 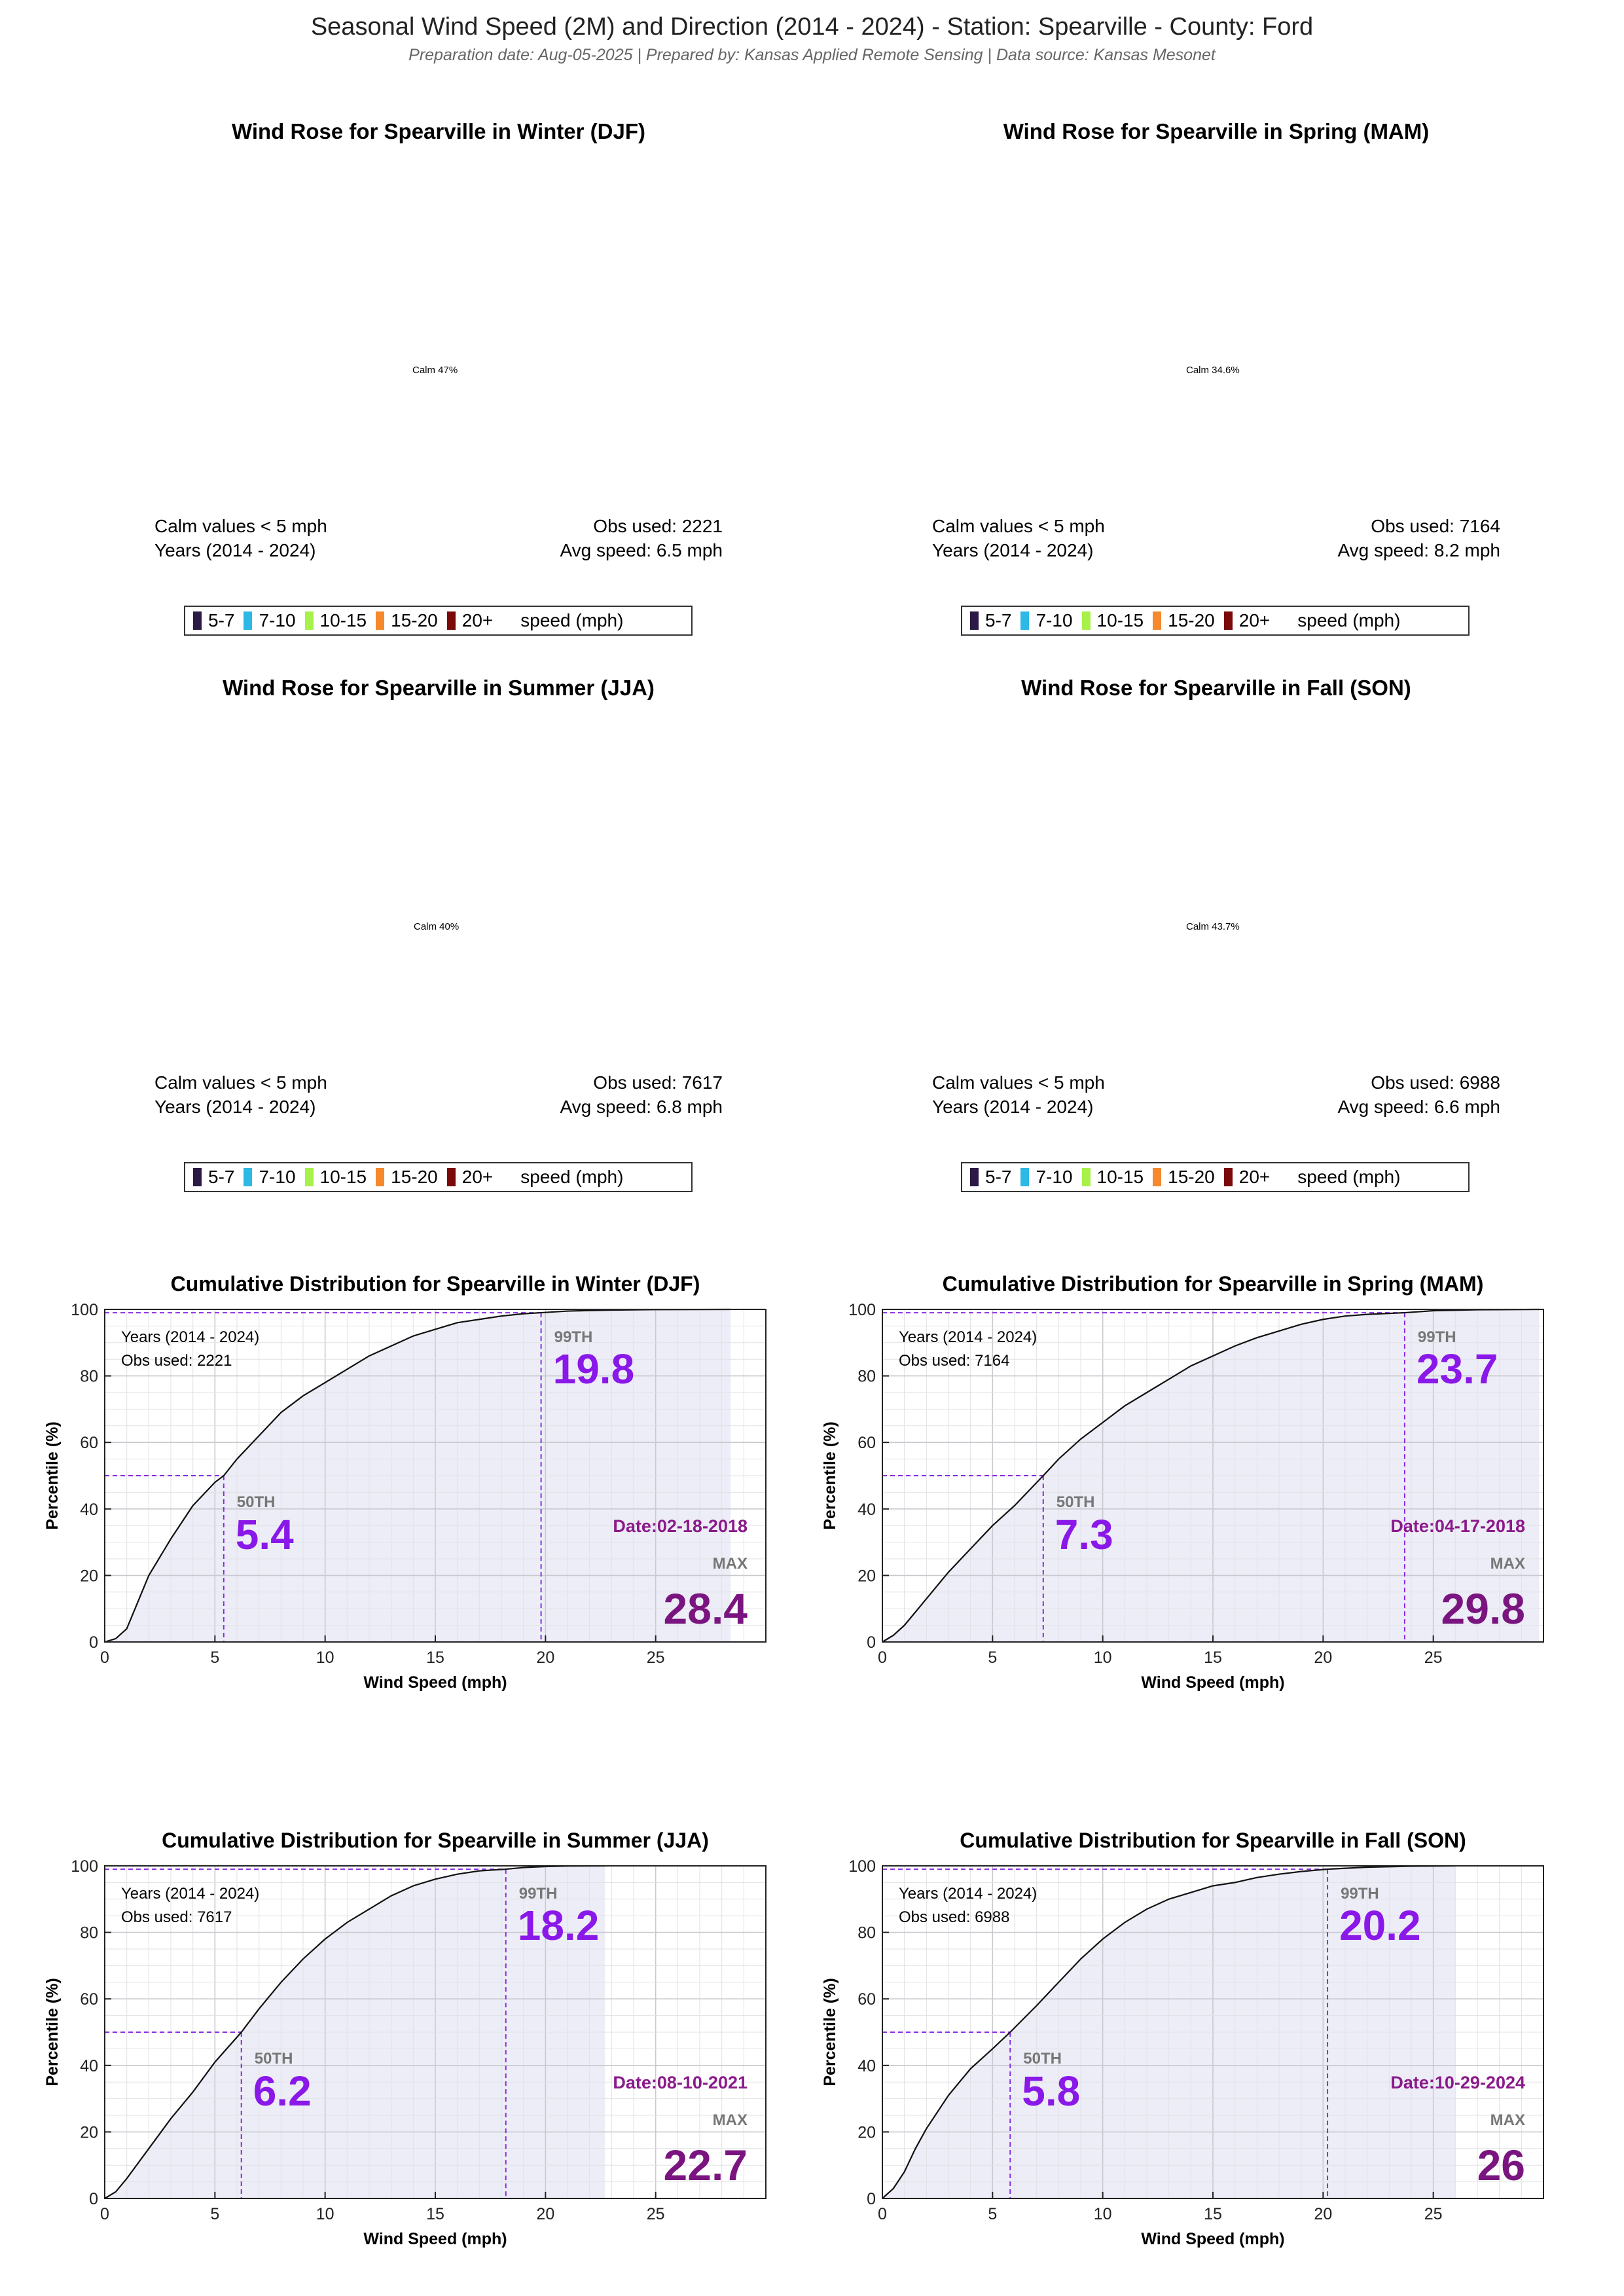 What do you see at coordinates (1103, 2214) in the screenshot?
I see `x-tick-label: 10` at bounding box center [1103, 2214].